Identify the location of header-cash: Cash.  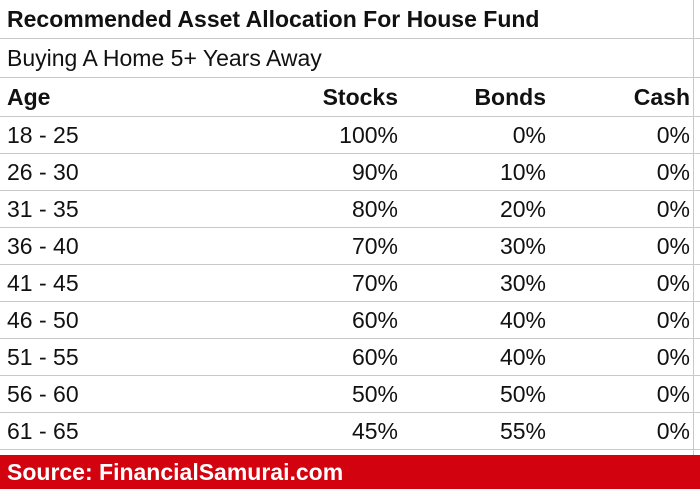
(661, 96).